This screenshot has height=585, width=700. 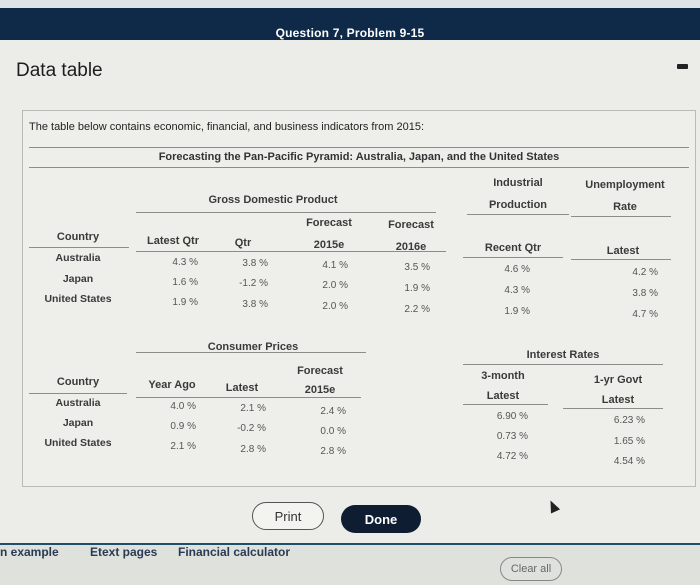 What do you see at coordinates (629, 420) in the screenshot?
I see `rate-1yr-govt: 6.23 %` at bounding box center [629, 420].